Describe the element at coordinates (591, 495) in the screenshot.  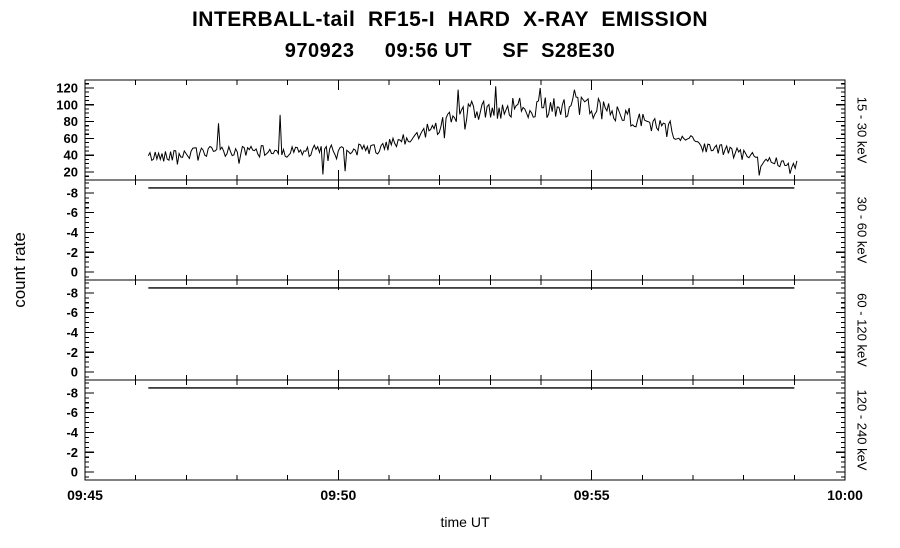
I see `x-tick-label-0955: 09:55` at that location.